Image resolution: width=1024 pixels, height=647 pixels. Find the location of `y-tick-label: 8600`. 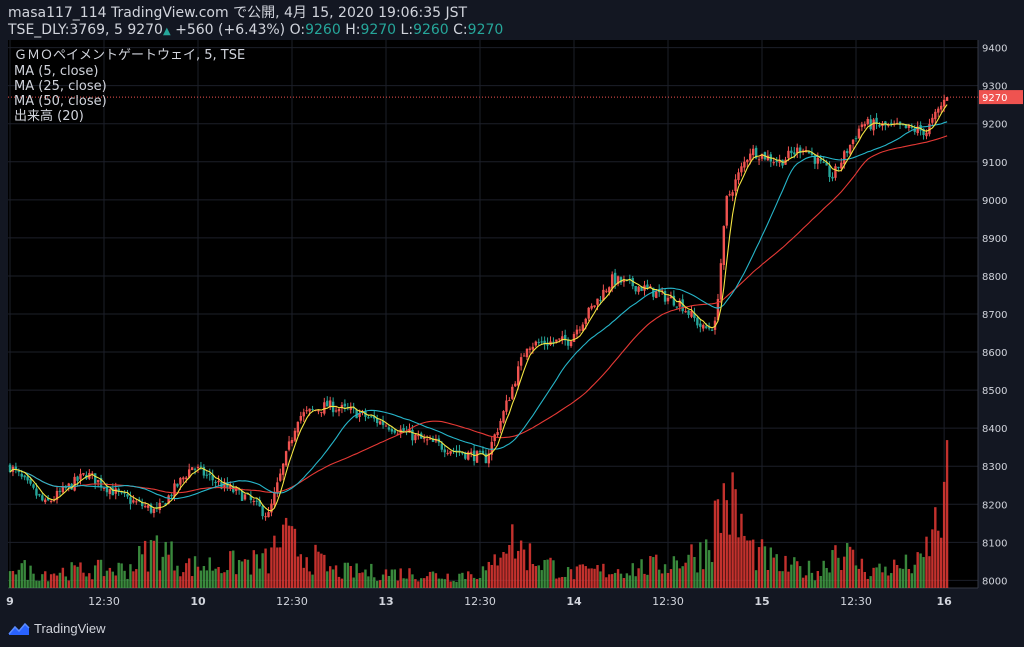

y-tick-label: 8600 is located at coordinates (994, 353).